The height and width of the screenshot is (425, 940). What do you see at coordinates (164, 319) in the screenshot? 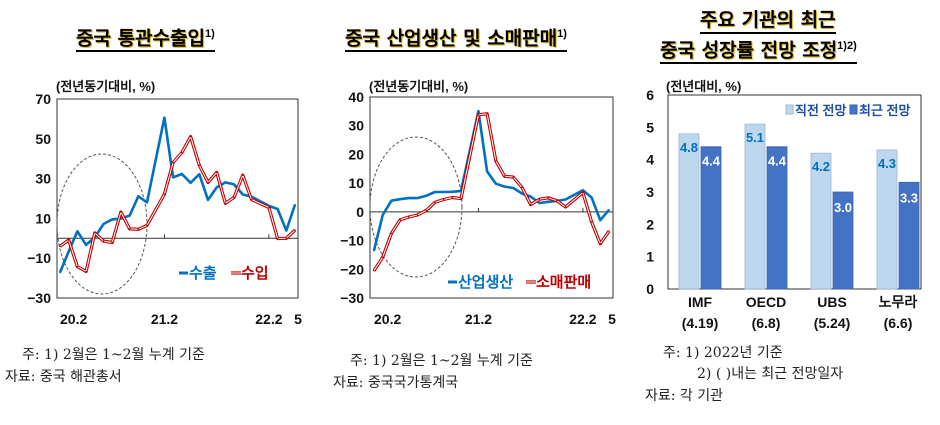
I see `chart1-x-tick-label: 21.2` at bounding box center [164, 319].